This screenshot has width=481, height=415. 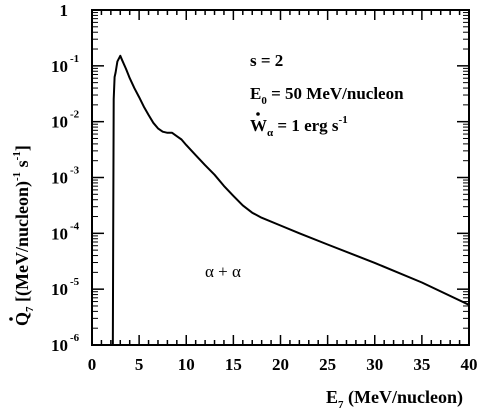 I want to click on x-axis-label: E7 (MeV/nucleon), so click(x=394, y=399).